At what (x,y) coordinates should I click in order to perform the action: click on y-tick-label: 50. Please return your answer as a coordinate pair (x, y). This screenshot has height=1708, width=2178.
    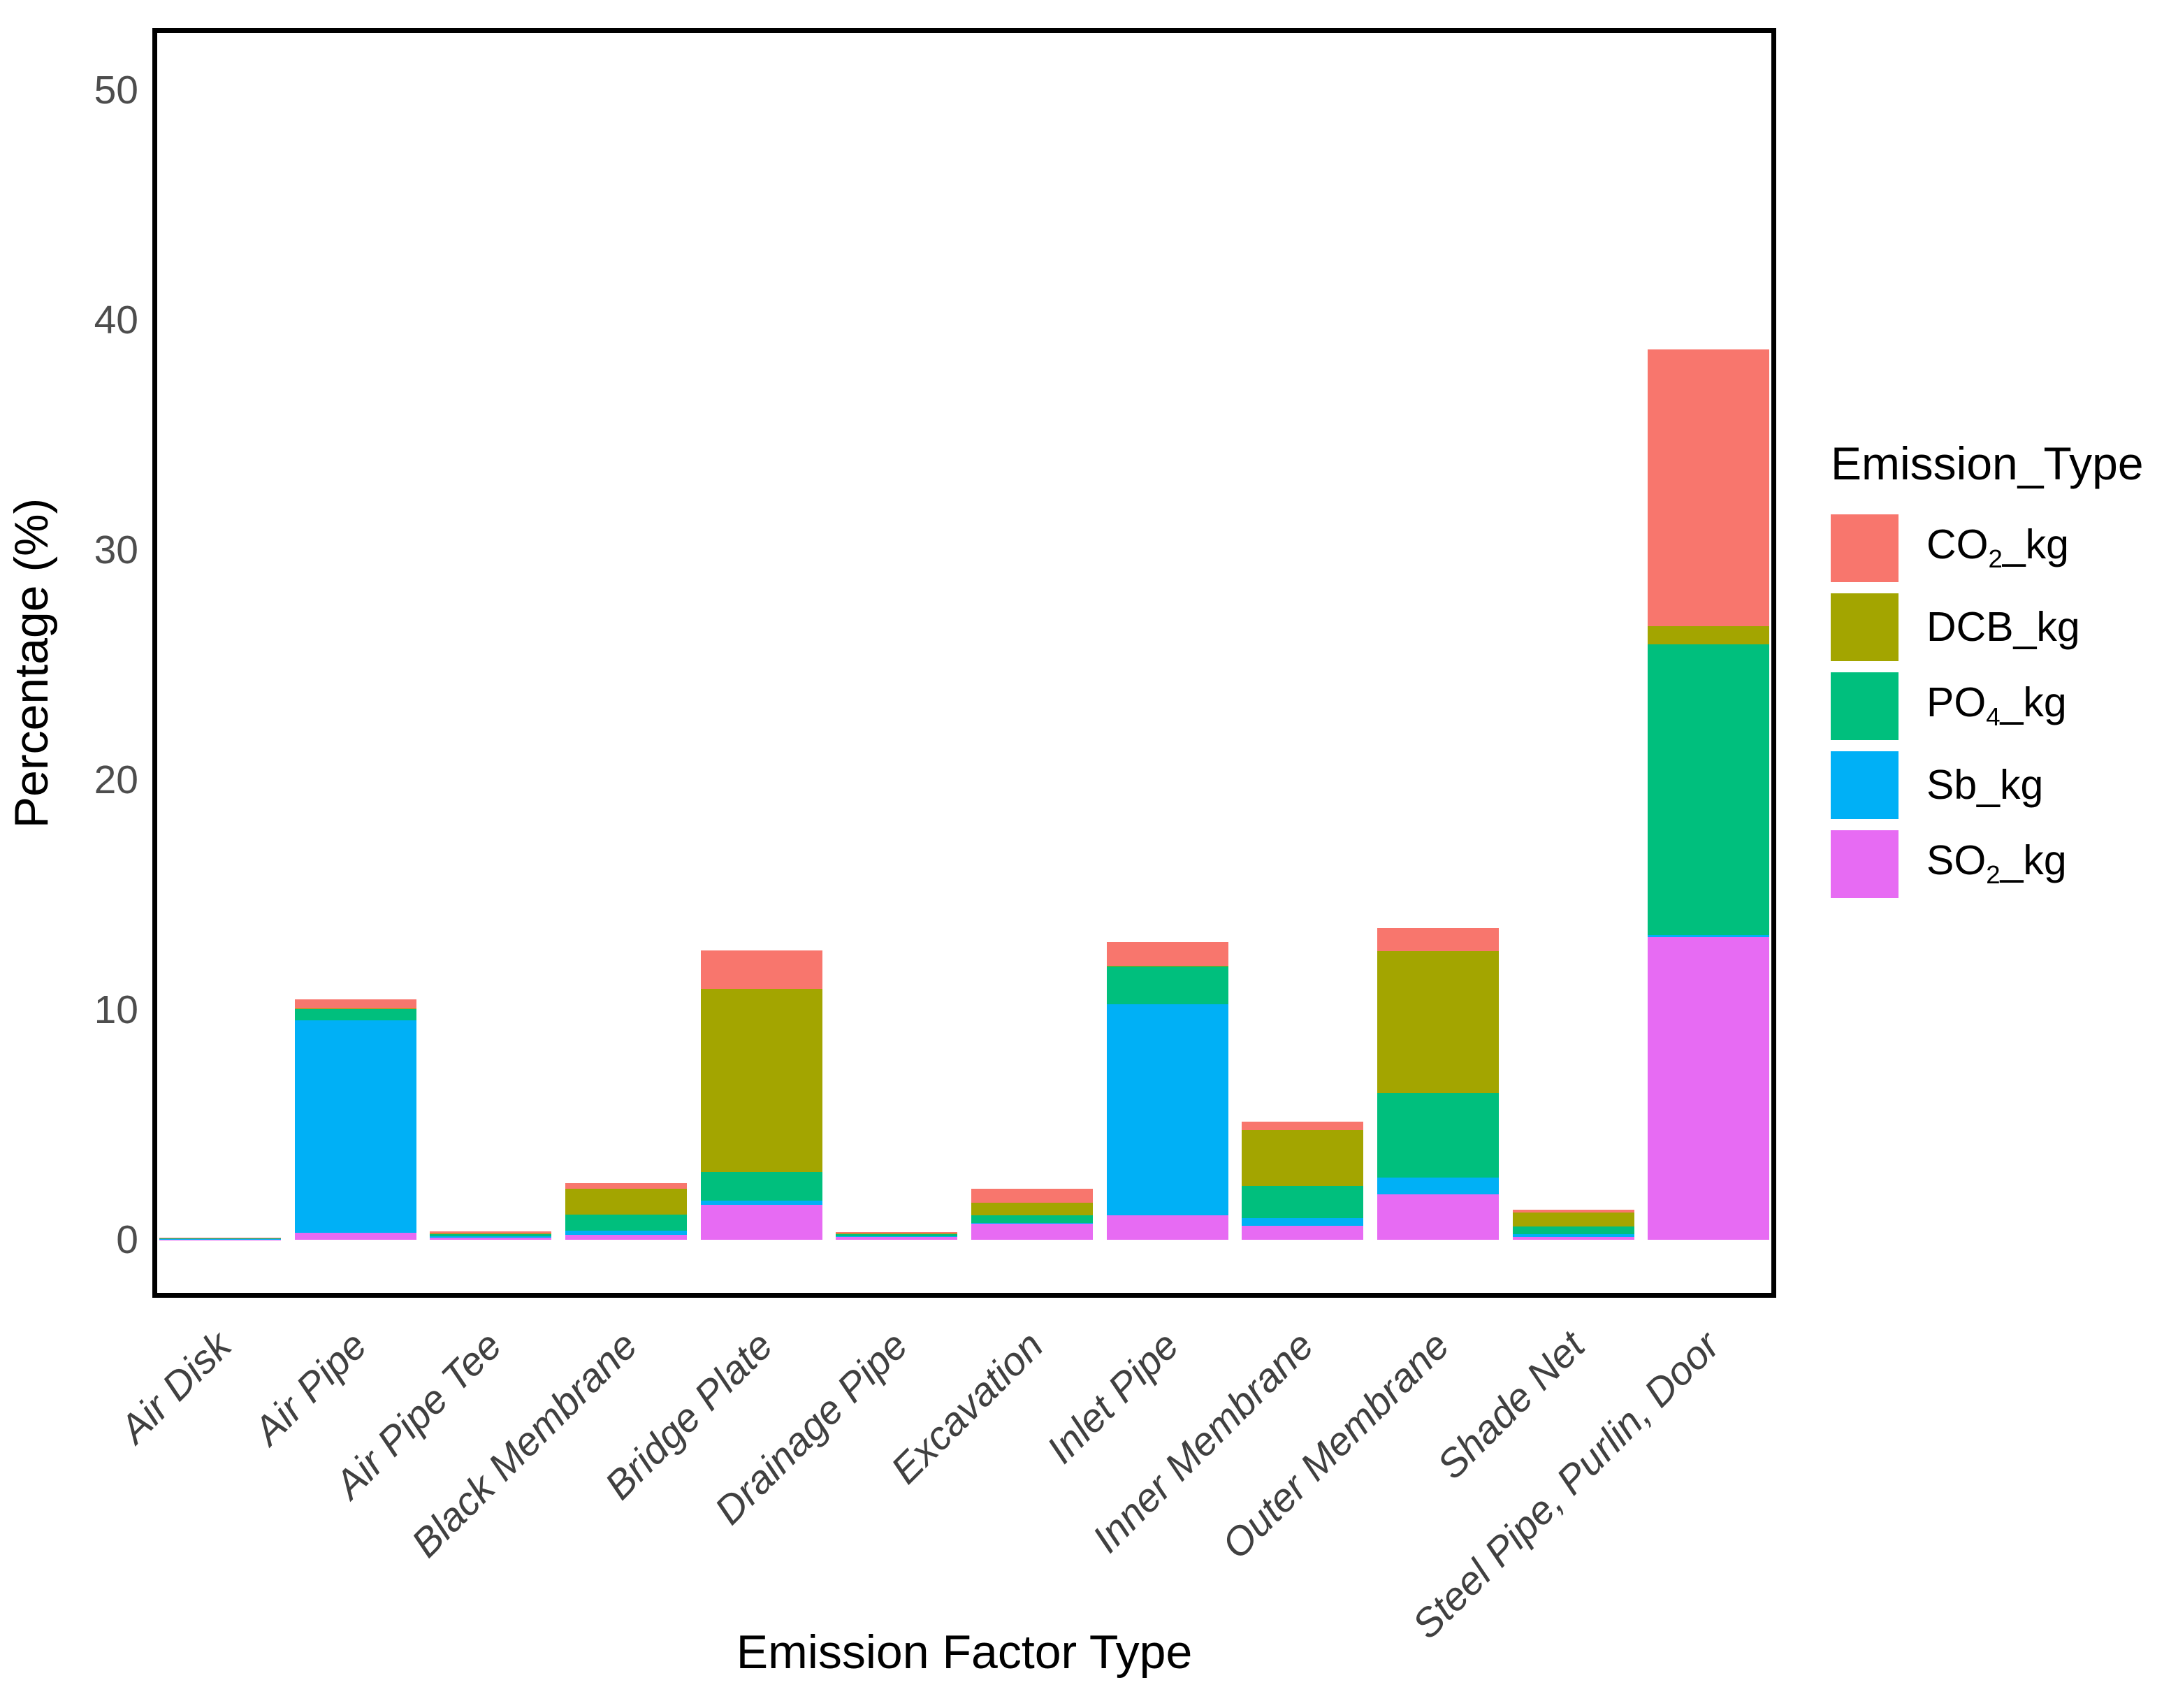
    Looking at the image, I should click on (116, 90).